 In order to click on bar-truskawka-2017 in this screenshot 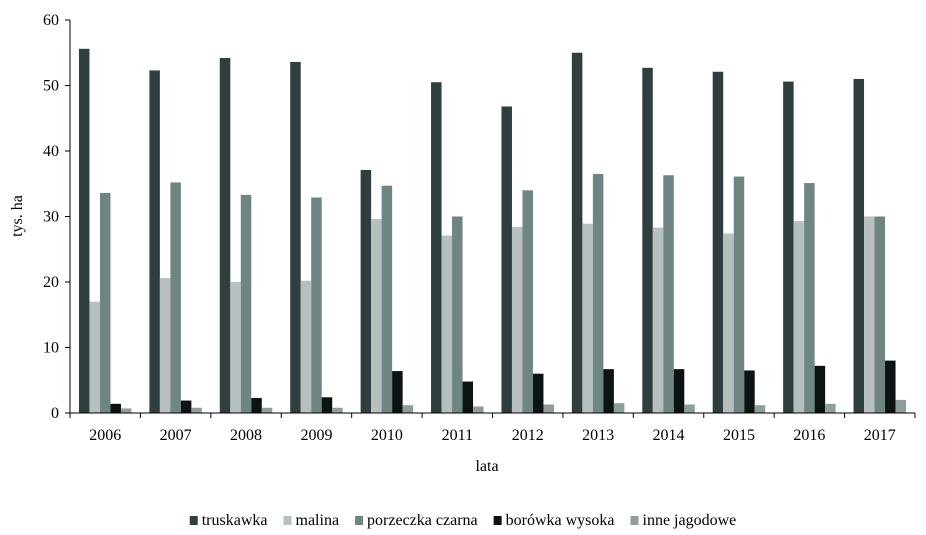, I will do `click(859, 245)`.